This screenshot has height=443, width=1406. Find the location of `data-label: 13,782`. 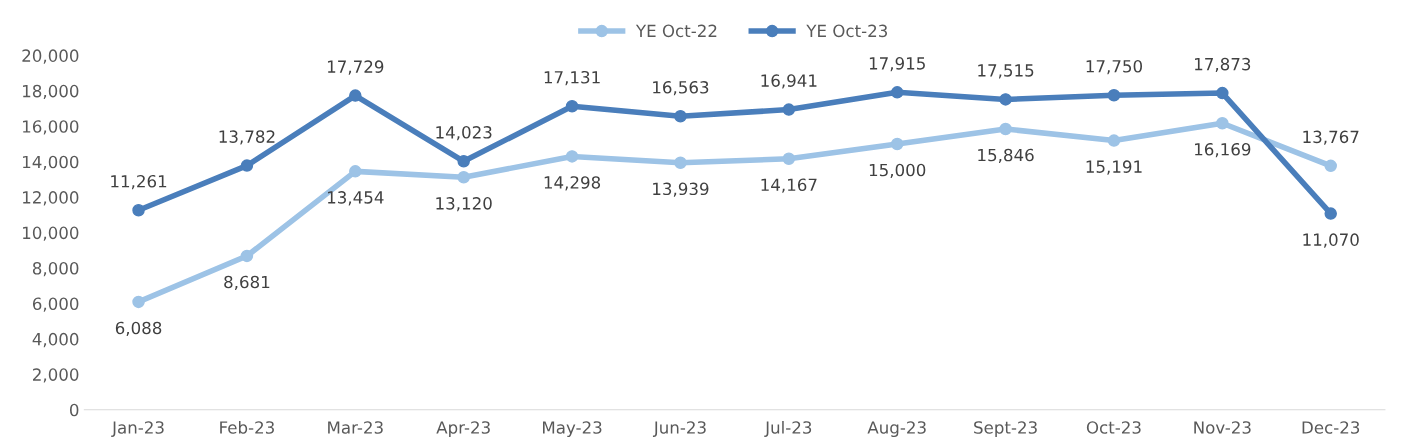

data-label: 13,782 is located at coordinates (247, 137).